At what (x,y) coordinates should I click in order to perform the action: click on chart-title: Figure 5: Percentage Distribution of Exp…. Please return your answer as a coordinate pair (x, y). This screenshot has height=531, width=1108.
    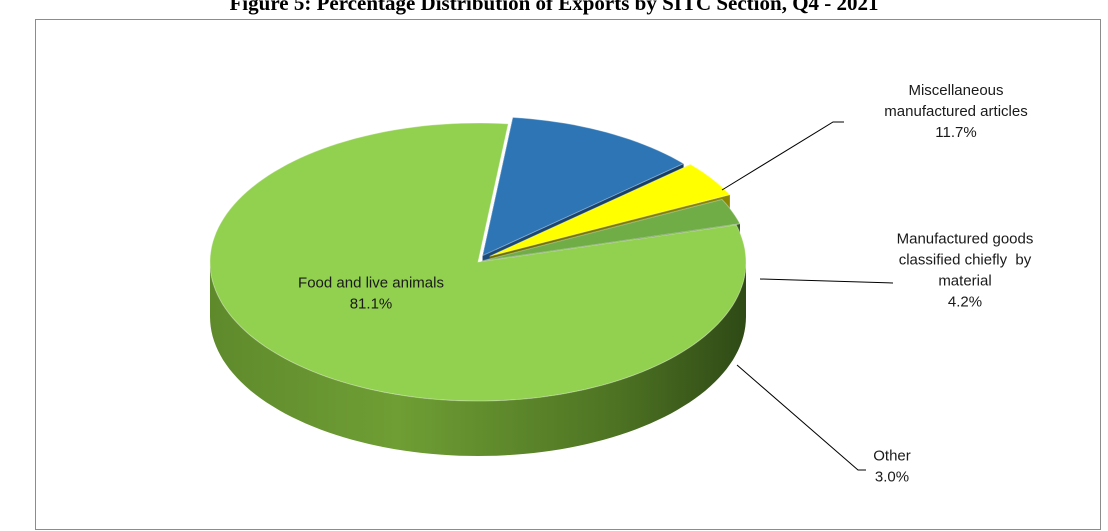
    Looking at the image, I should click on (554, 7).